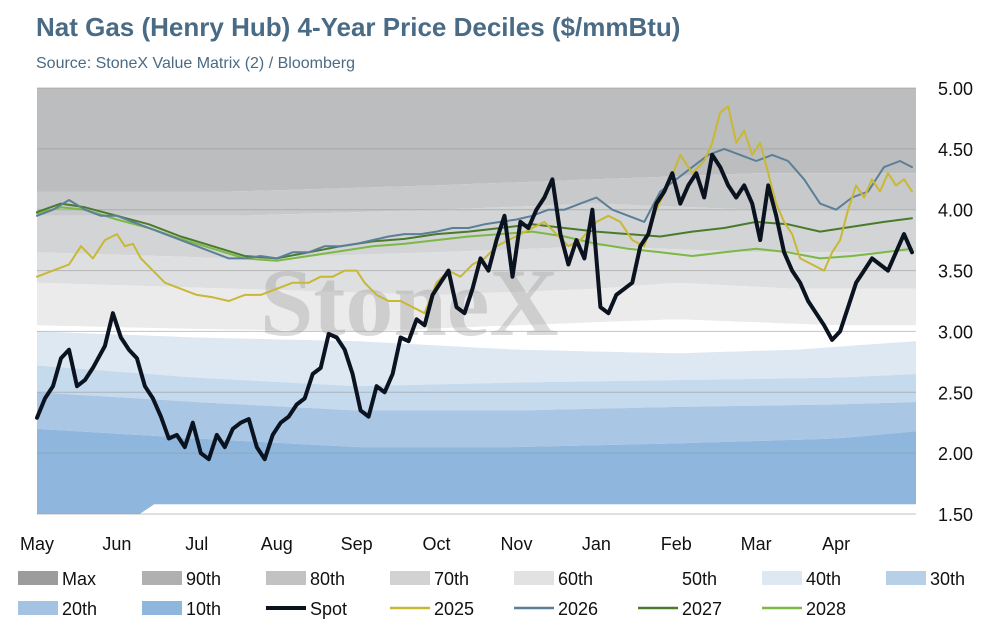 This screenshot has height=625, width=995. I want to click on y-tick-label: 2.50, so click(955, 393).